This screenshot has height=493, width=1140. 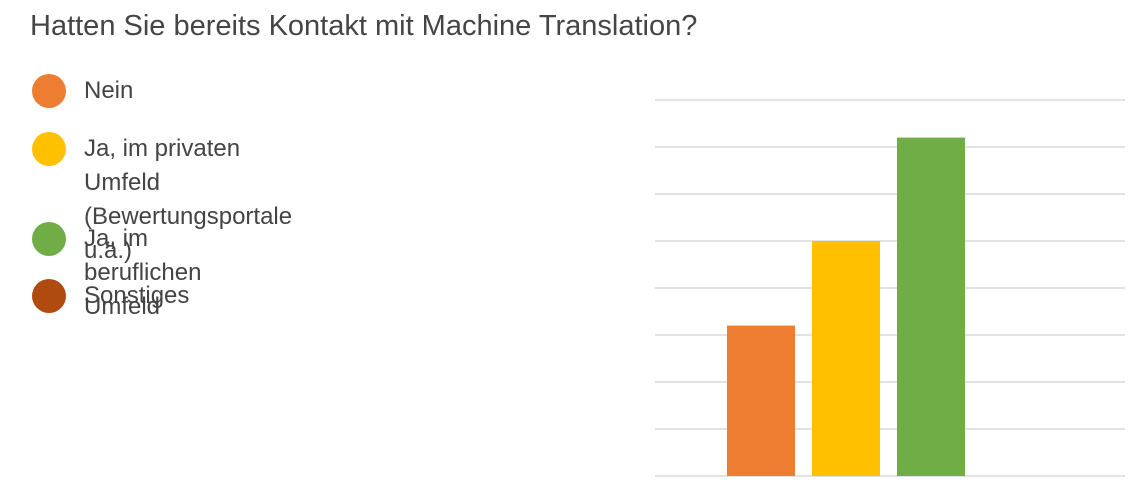 I want to click on legend-label: Ja, im beruflichen Umfeld, so click(x=143, y=272).